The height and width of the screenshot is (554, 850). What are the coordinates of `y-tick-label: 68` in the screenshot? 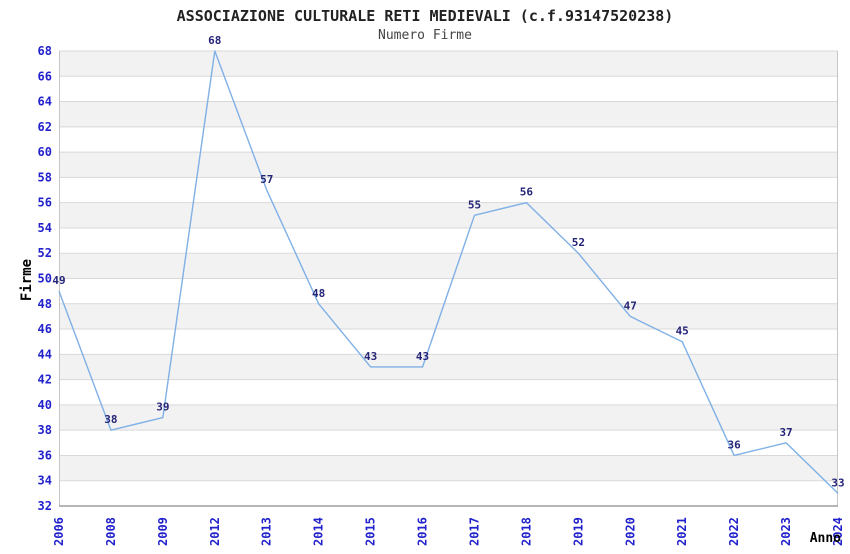 It's located at (45, 51).